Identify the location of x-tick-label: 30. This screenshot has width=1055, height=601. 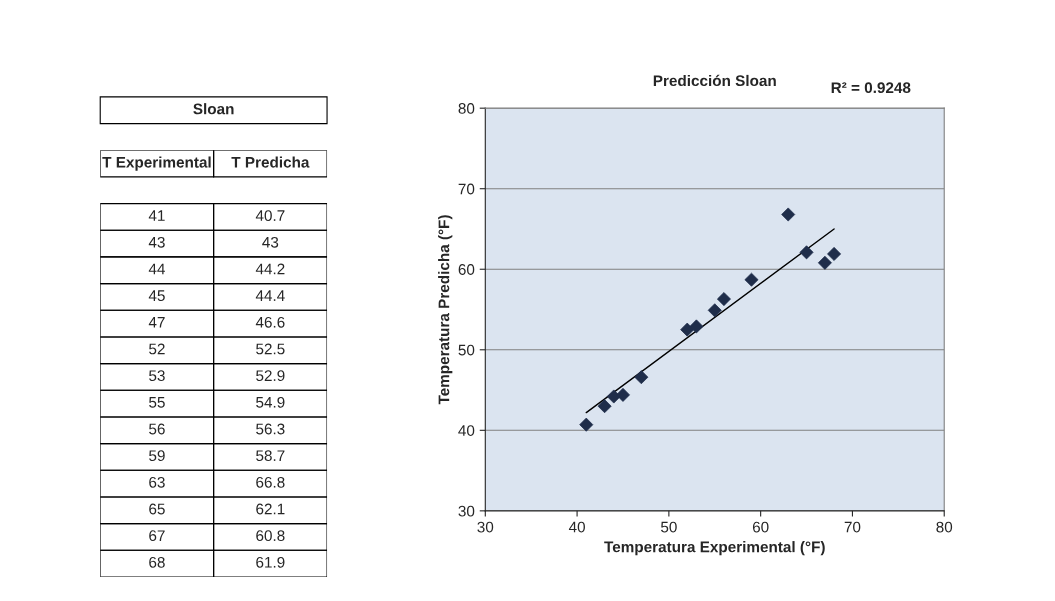
(485, 527).